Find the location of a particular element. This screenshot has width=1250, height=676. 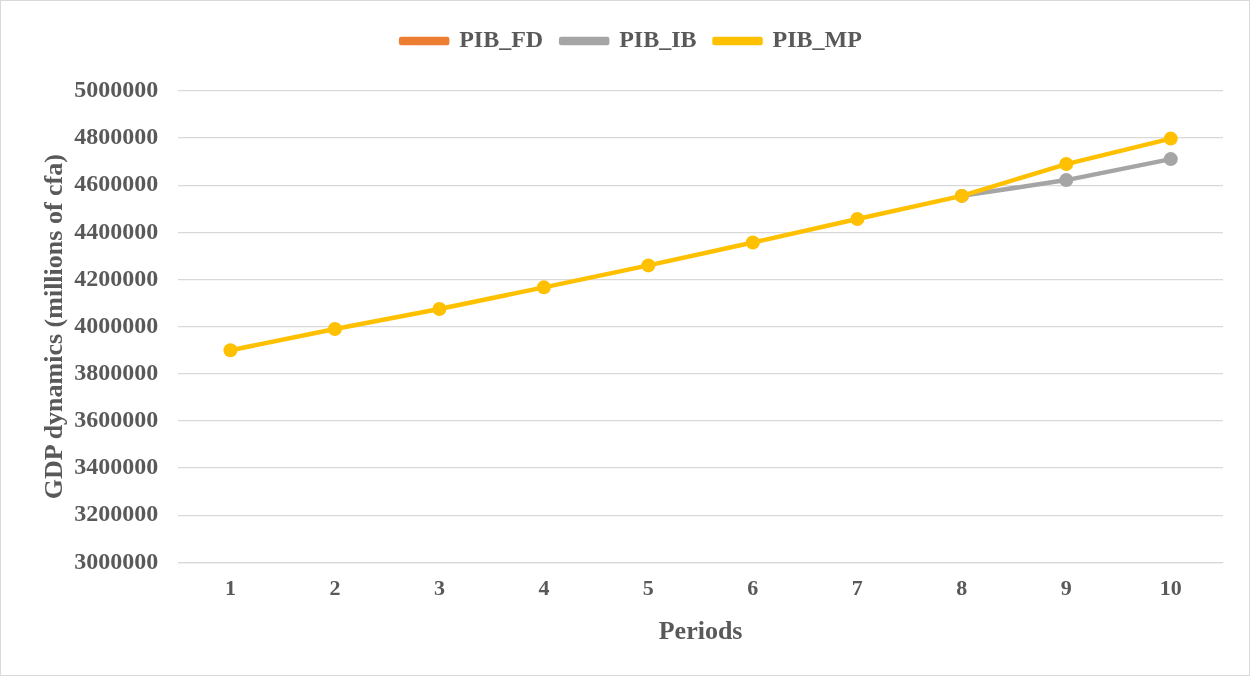

y-tick-label: 4800000 is located at coordinates (116, 136).